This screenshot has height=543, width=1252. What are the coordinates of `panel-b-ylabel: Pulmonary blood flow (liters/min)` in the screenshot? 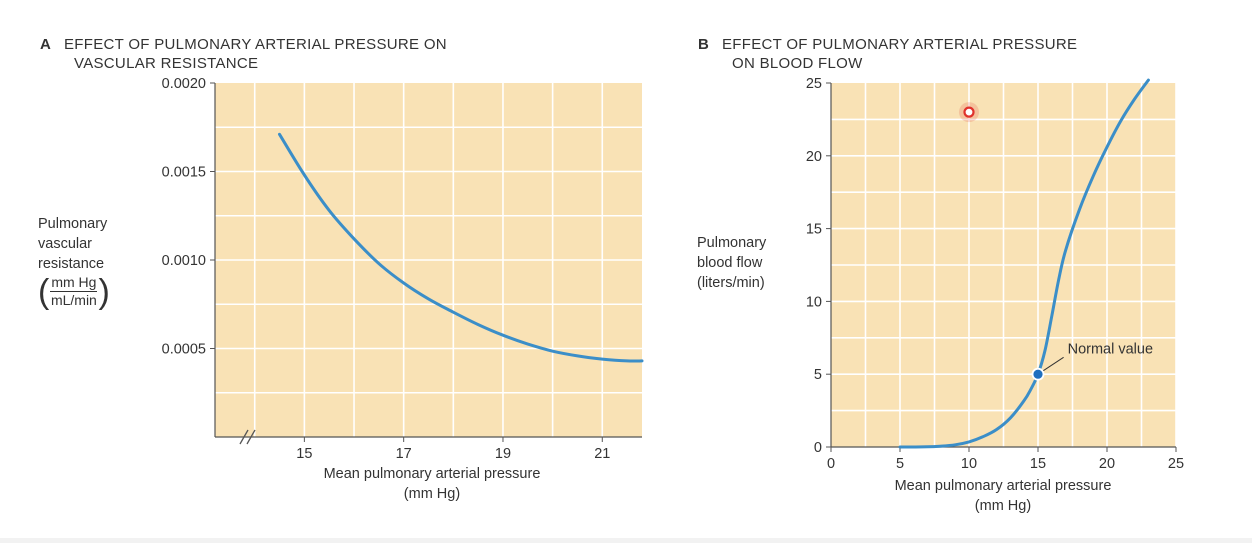 It's located at (731, 263).